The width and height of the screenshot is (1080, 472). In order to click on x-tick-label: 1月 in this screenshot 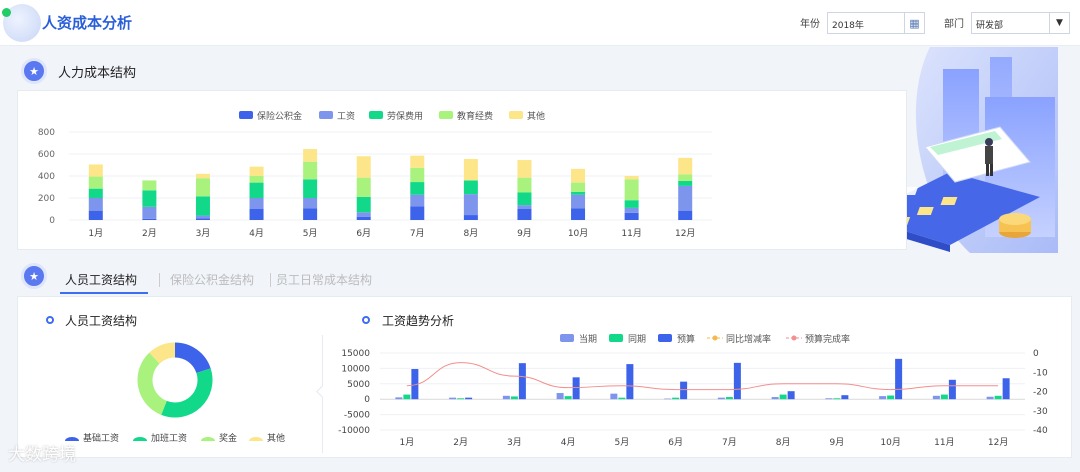, I will do `click(407, 442)`.